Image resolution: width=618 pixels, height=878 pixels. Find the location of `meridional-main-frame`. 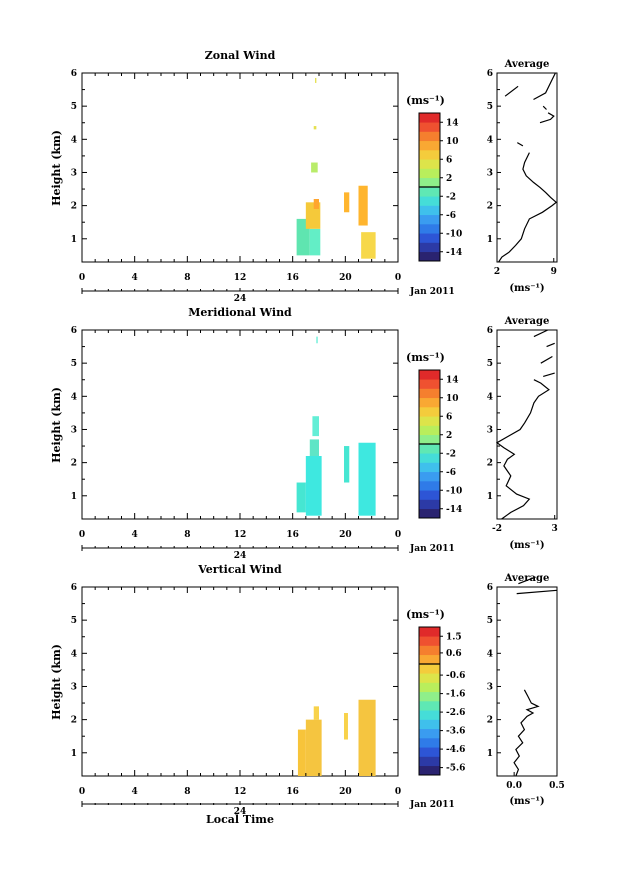

meridional-main-frame is located at coordinates (240, 424).